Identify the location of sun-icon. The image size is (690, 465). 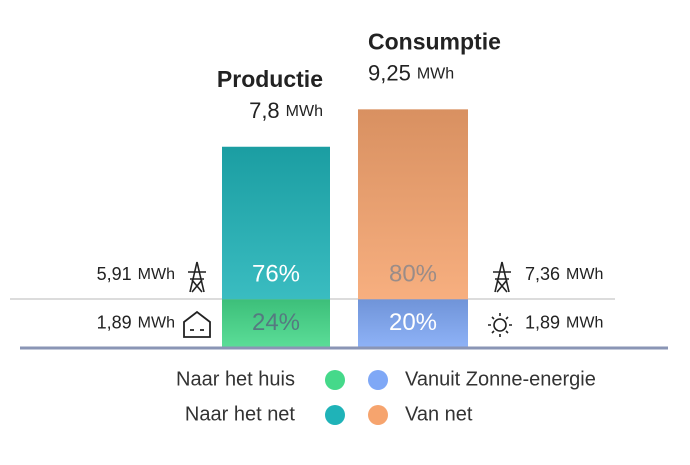
(500, 325).